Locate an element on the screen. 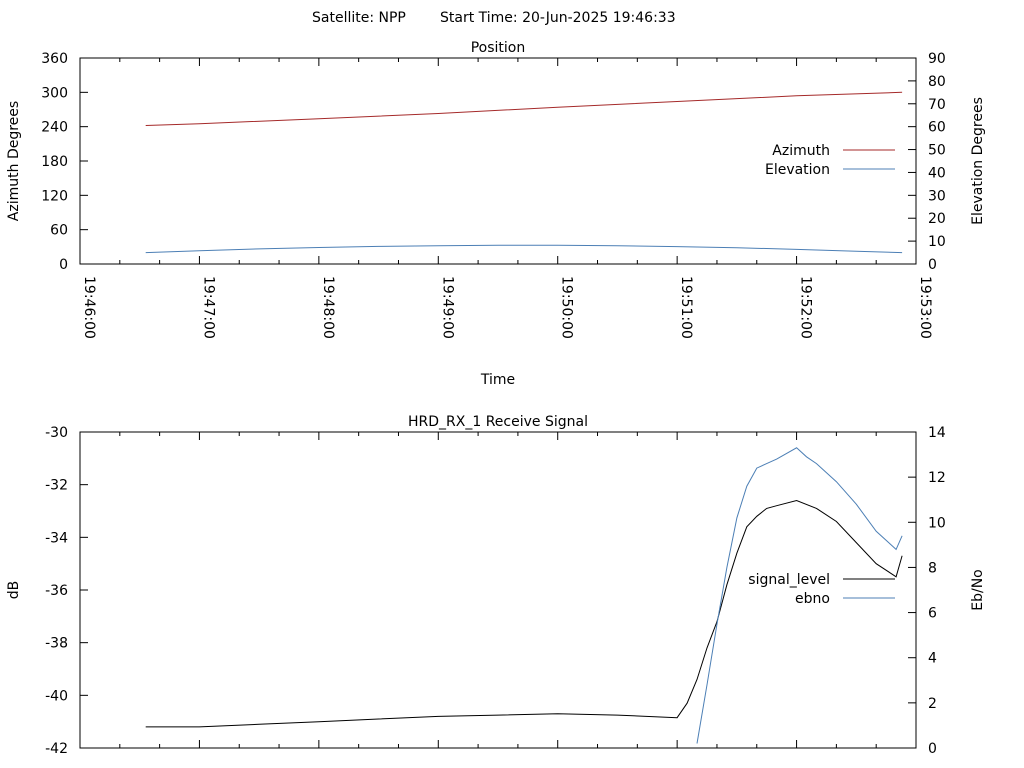 The width and height of the screenshot is (1024, 768). y2-tick-label: 40 is located at coordinates (937, 173).